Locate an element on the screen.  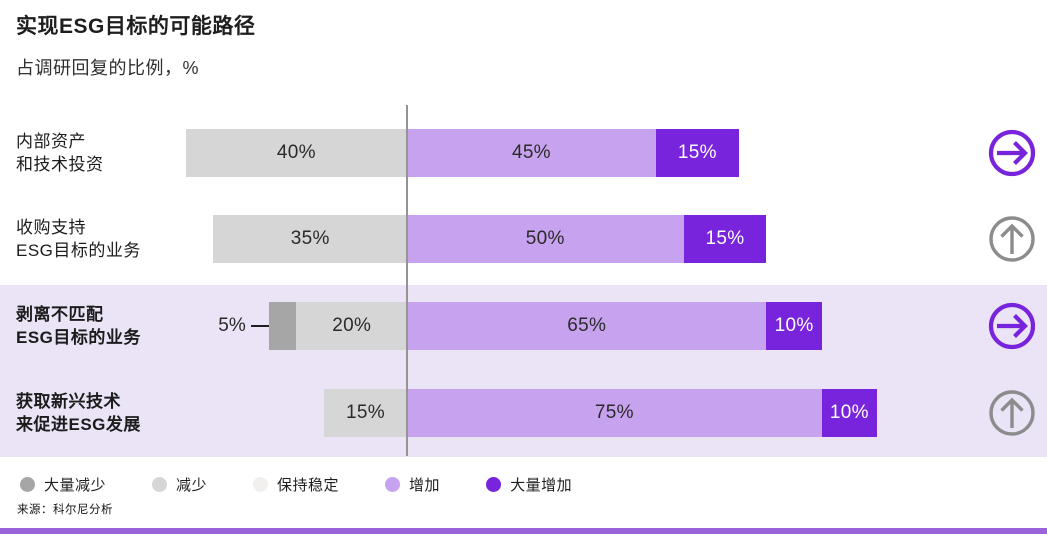
row-label-line: 收购支持 is located at coordinates (51, 227).